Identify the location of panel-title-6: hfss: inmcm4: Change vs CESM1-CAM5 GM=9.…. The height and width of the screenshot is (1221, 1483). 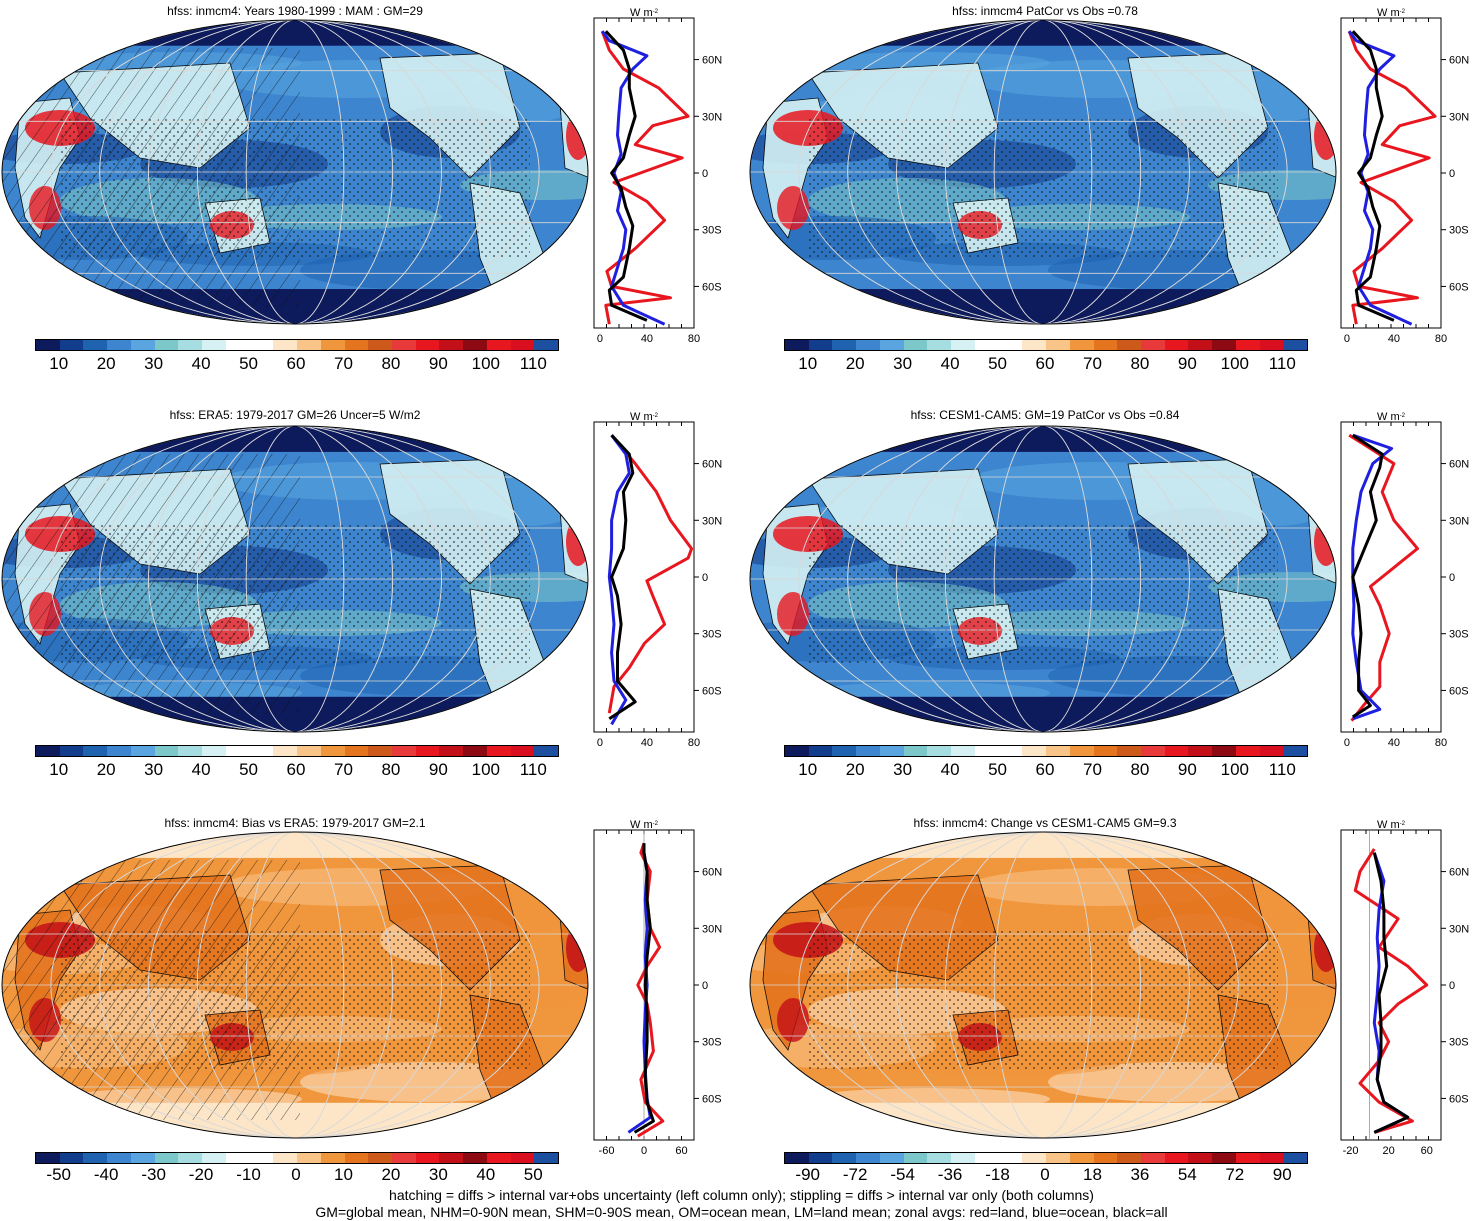
(1045, 823).